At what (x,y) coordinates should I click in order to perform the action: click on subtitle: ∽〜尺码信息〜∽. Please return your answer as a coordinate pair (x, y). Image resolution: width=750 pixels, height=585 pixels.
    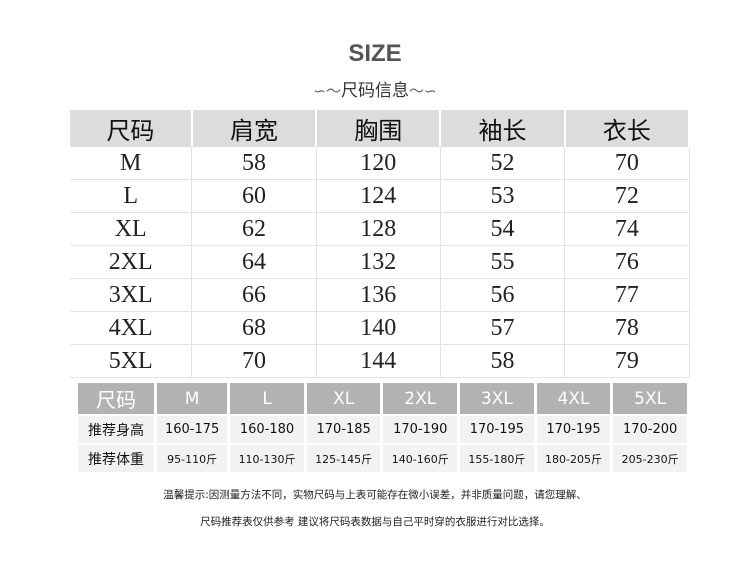
    Looking at the image, I should click on (375, 88).